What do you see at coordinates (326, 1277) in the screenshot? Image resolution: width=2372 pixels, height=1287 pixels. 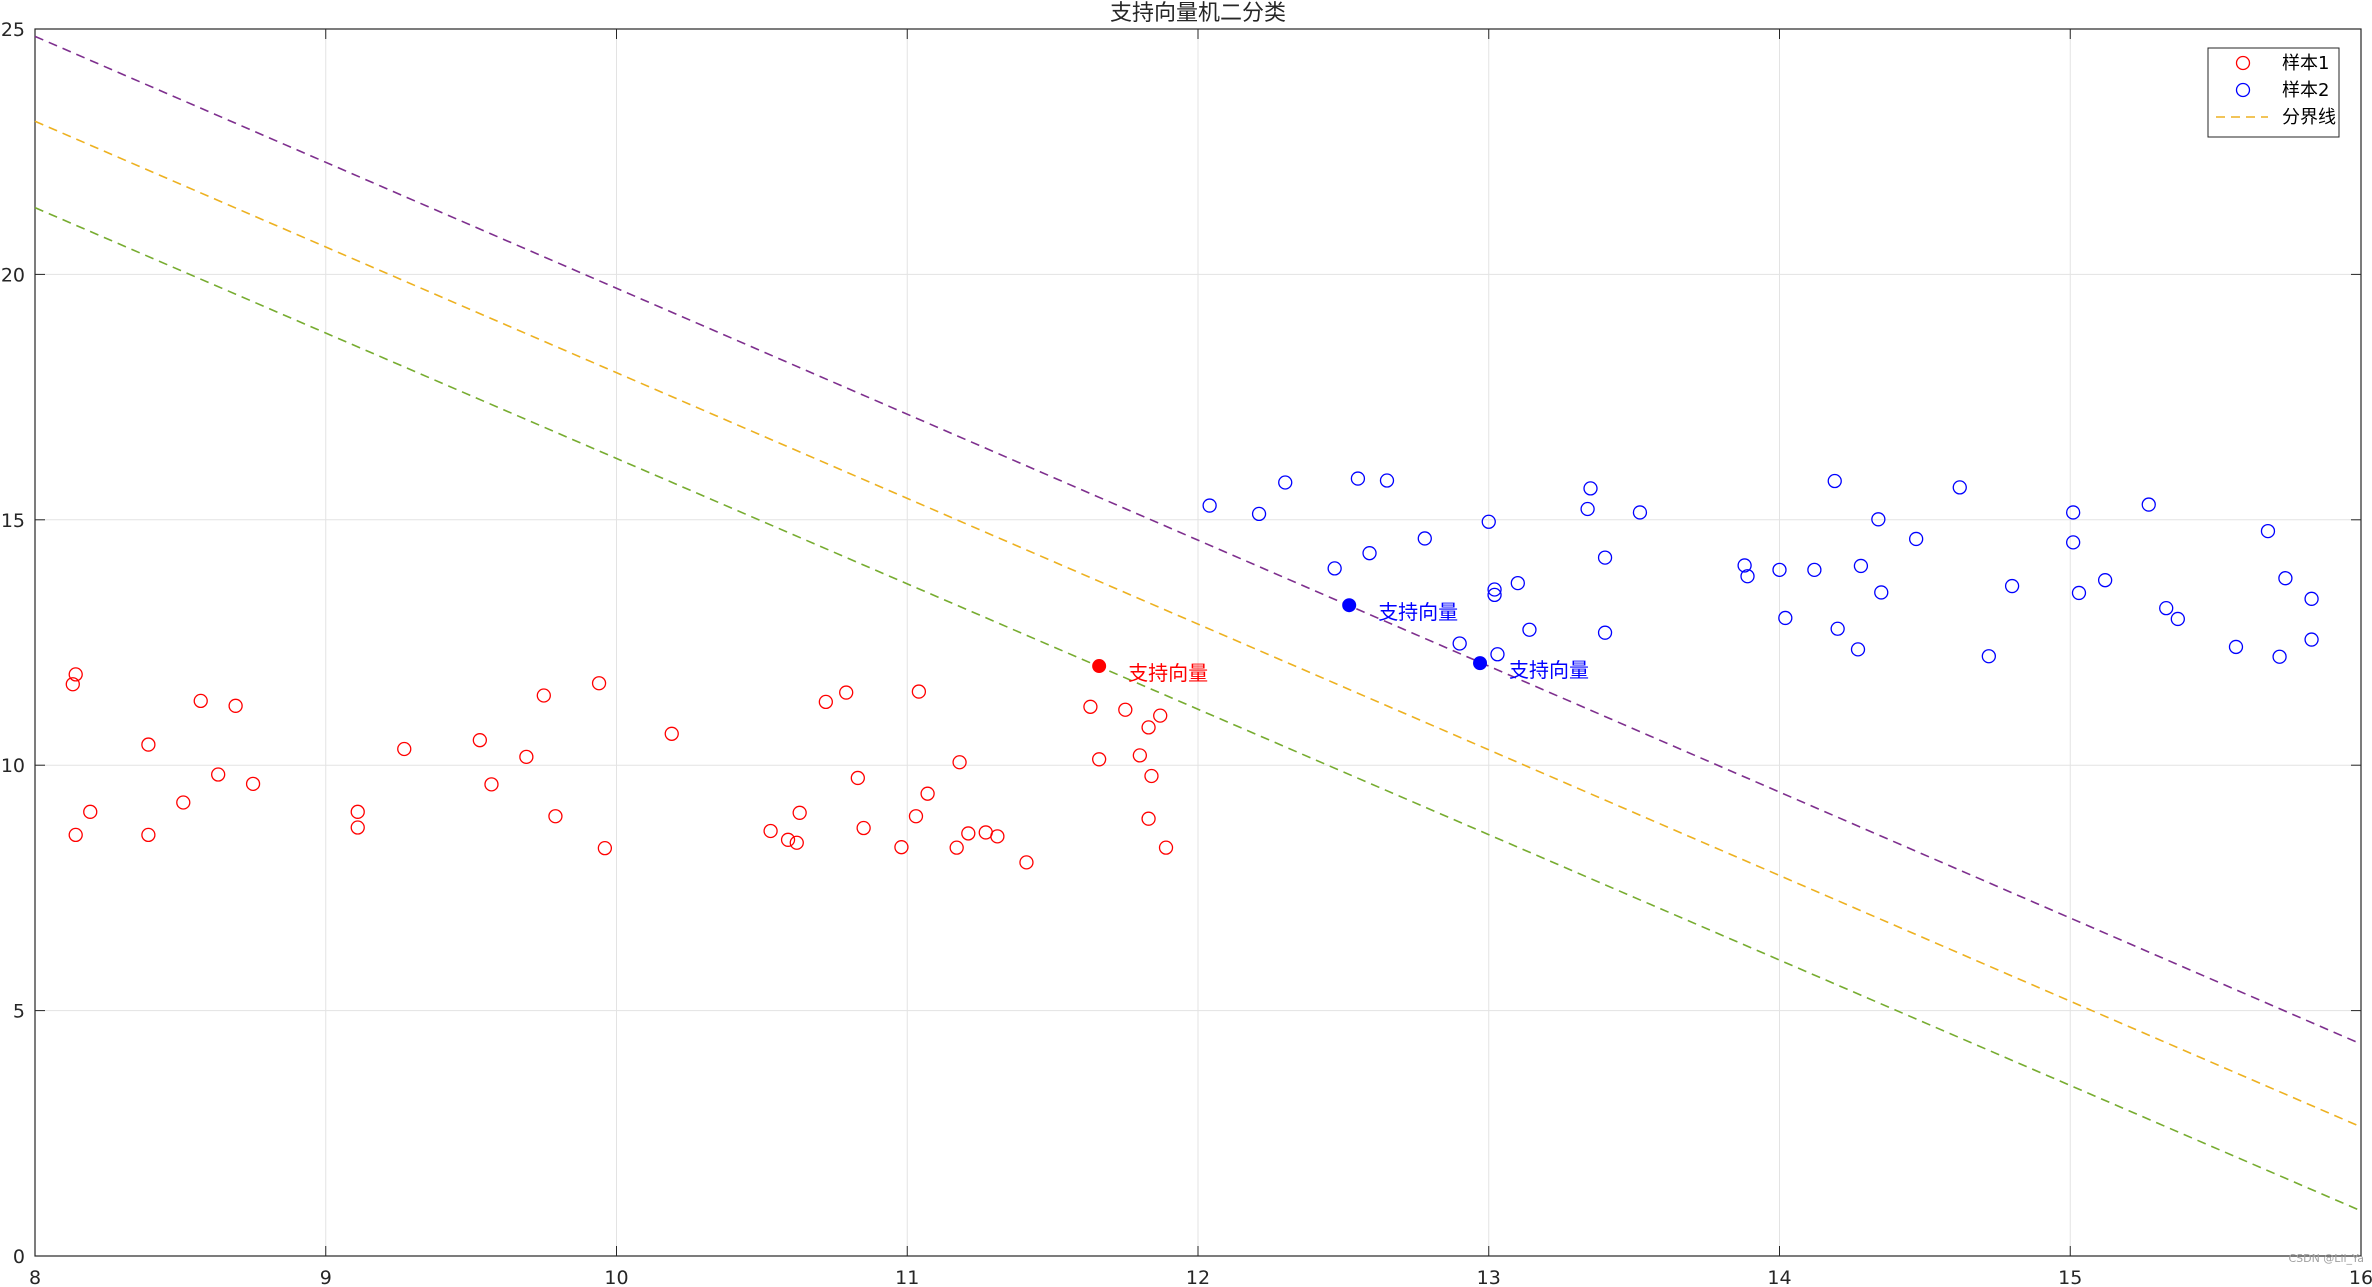 I see `x-tick-label: 9` at bounding box center [326, 1277].